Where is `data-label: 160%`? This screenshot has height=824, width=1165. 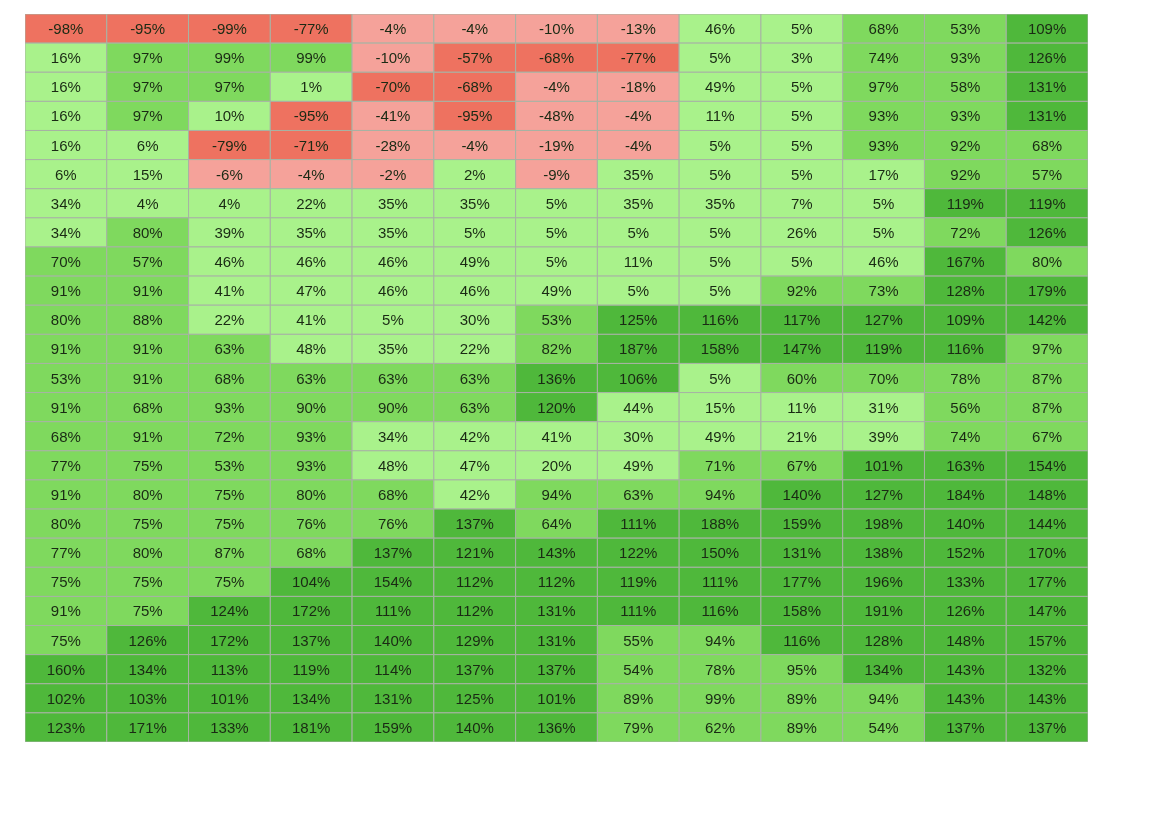
data-label: 160% is located at coordinates (66, 669).